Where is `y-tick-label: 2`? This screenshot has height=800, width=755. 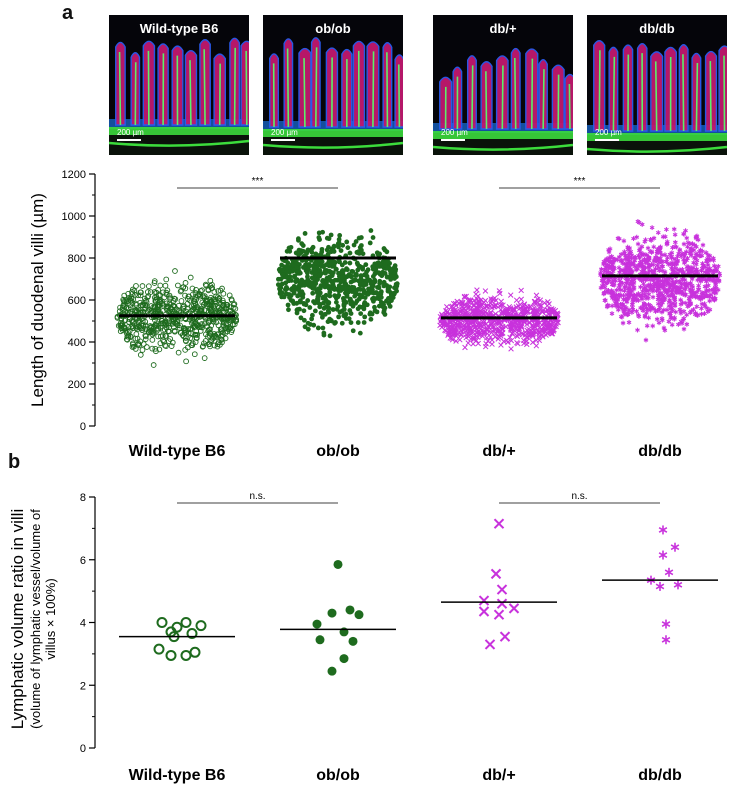
y-tick-label: 2 is located at coordinates (83, 686).